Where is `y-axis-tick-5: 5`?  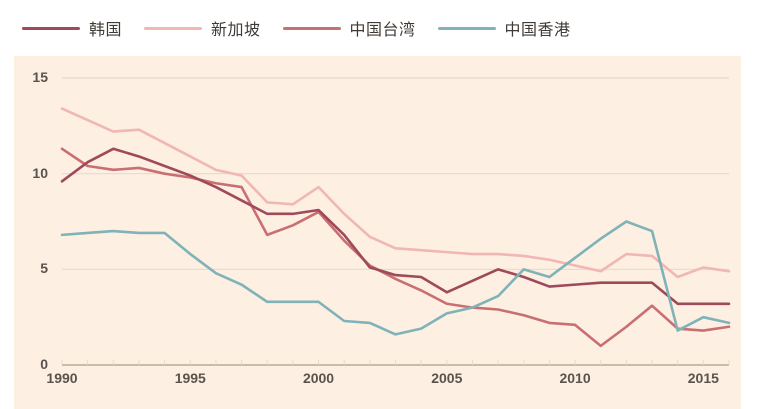
y-axis-tick-5: 5 is located at coordinates (44, 268).